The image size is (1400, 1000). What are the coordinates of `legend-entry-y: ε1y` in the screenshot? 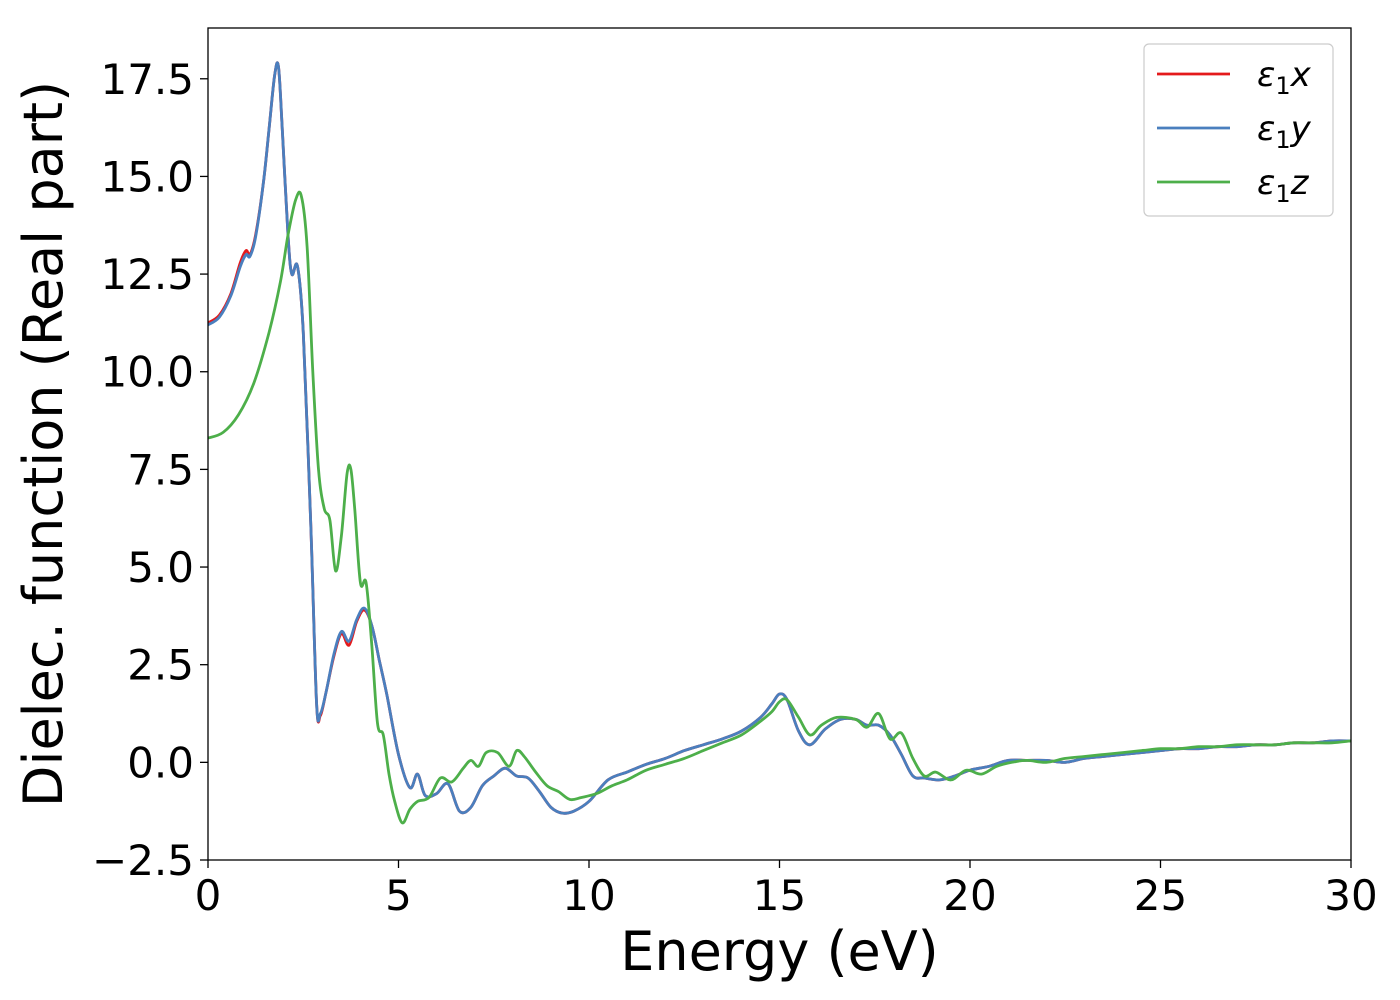 It's located at (1284, 131).